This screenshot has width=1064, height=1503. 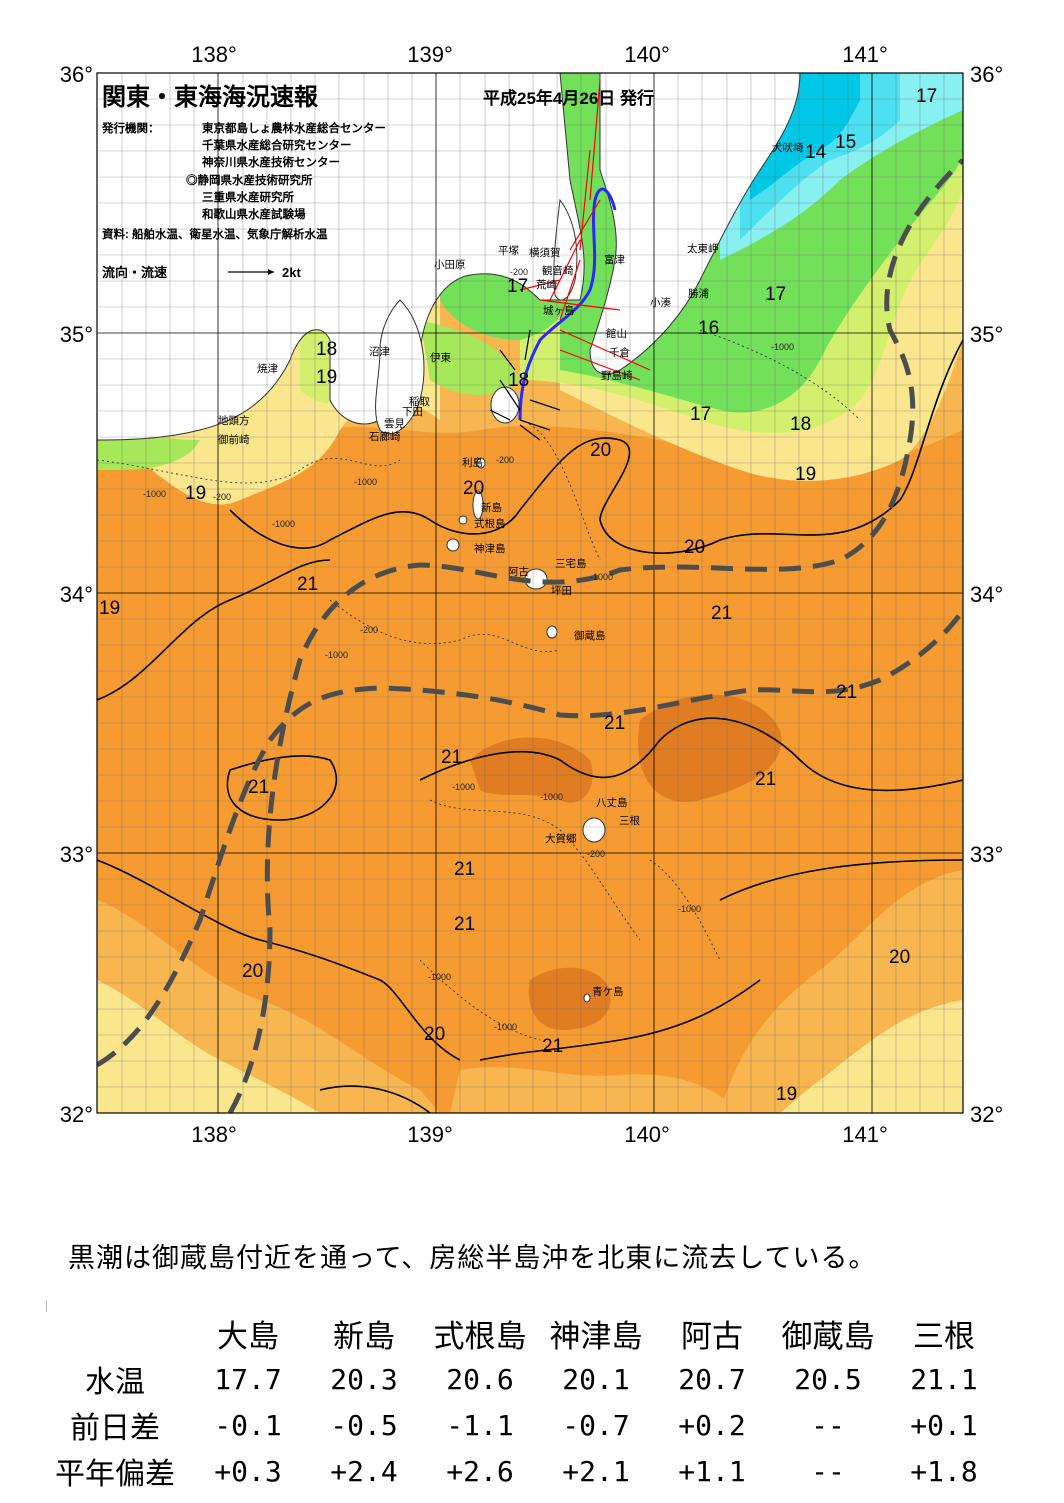 I want to click on place-label: 神津島, so click(x=490, y=548).